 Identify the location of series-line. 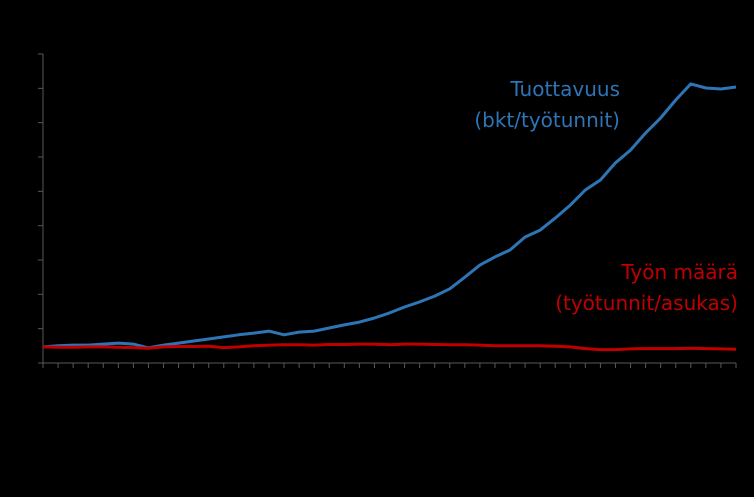
(389, 347).